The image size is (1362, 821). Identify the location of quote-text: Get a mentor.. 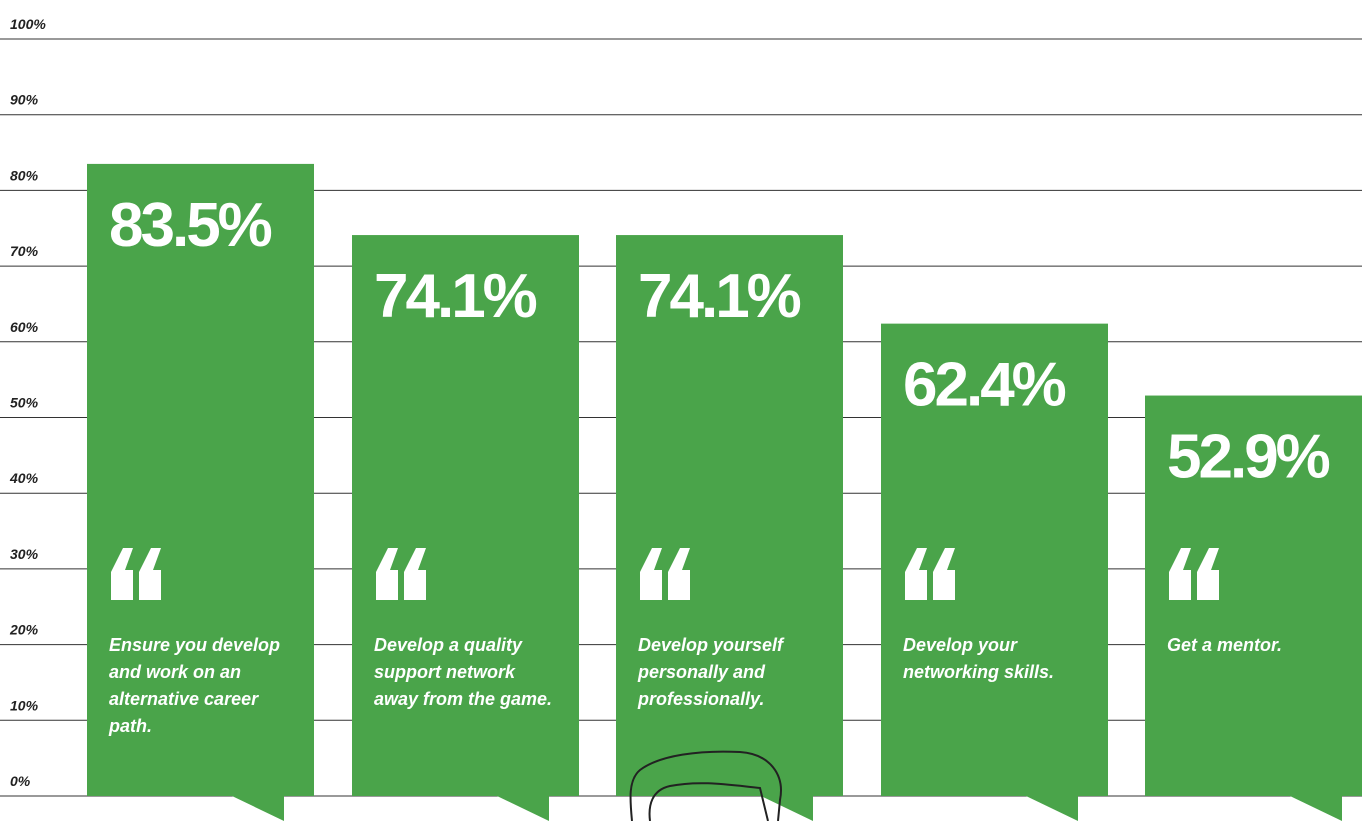
(1225, 645).